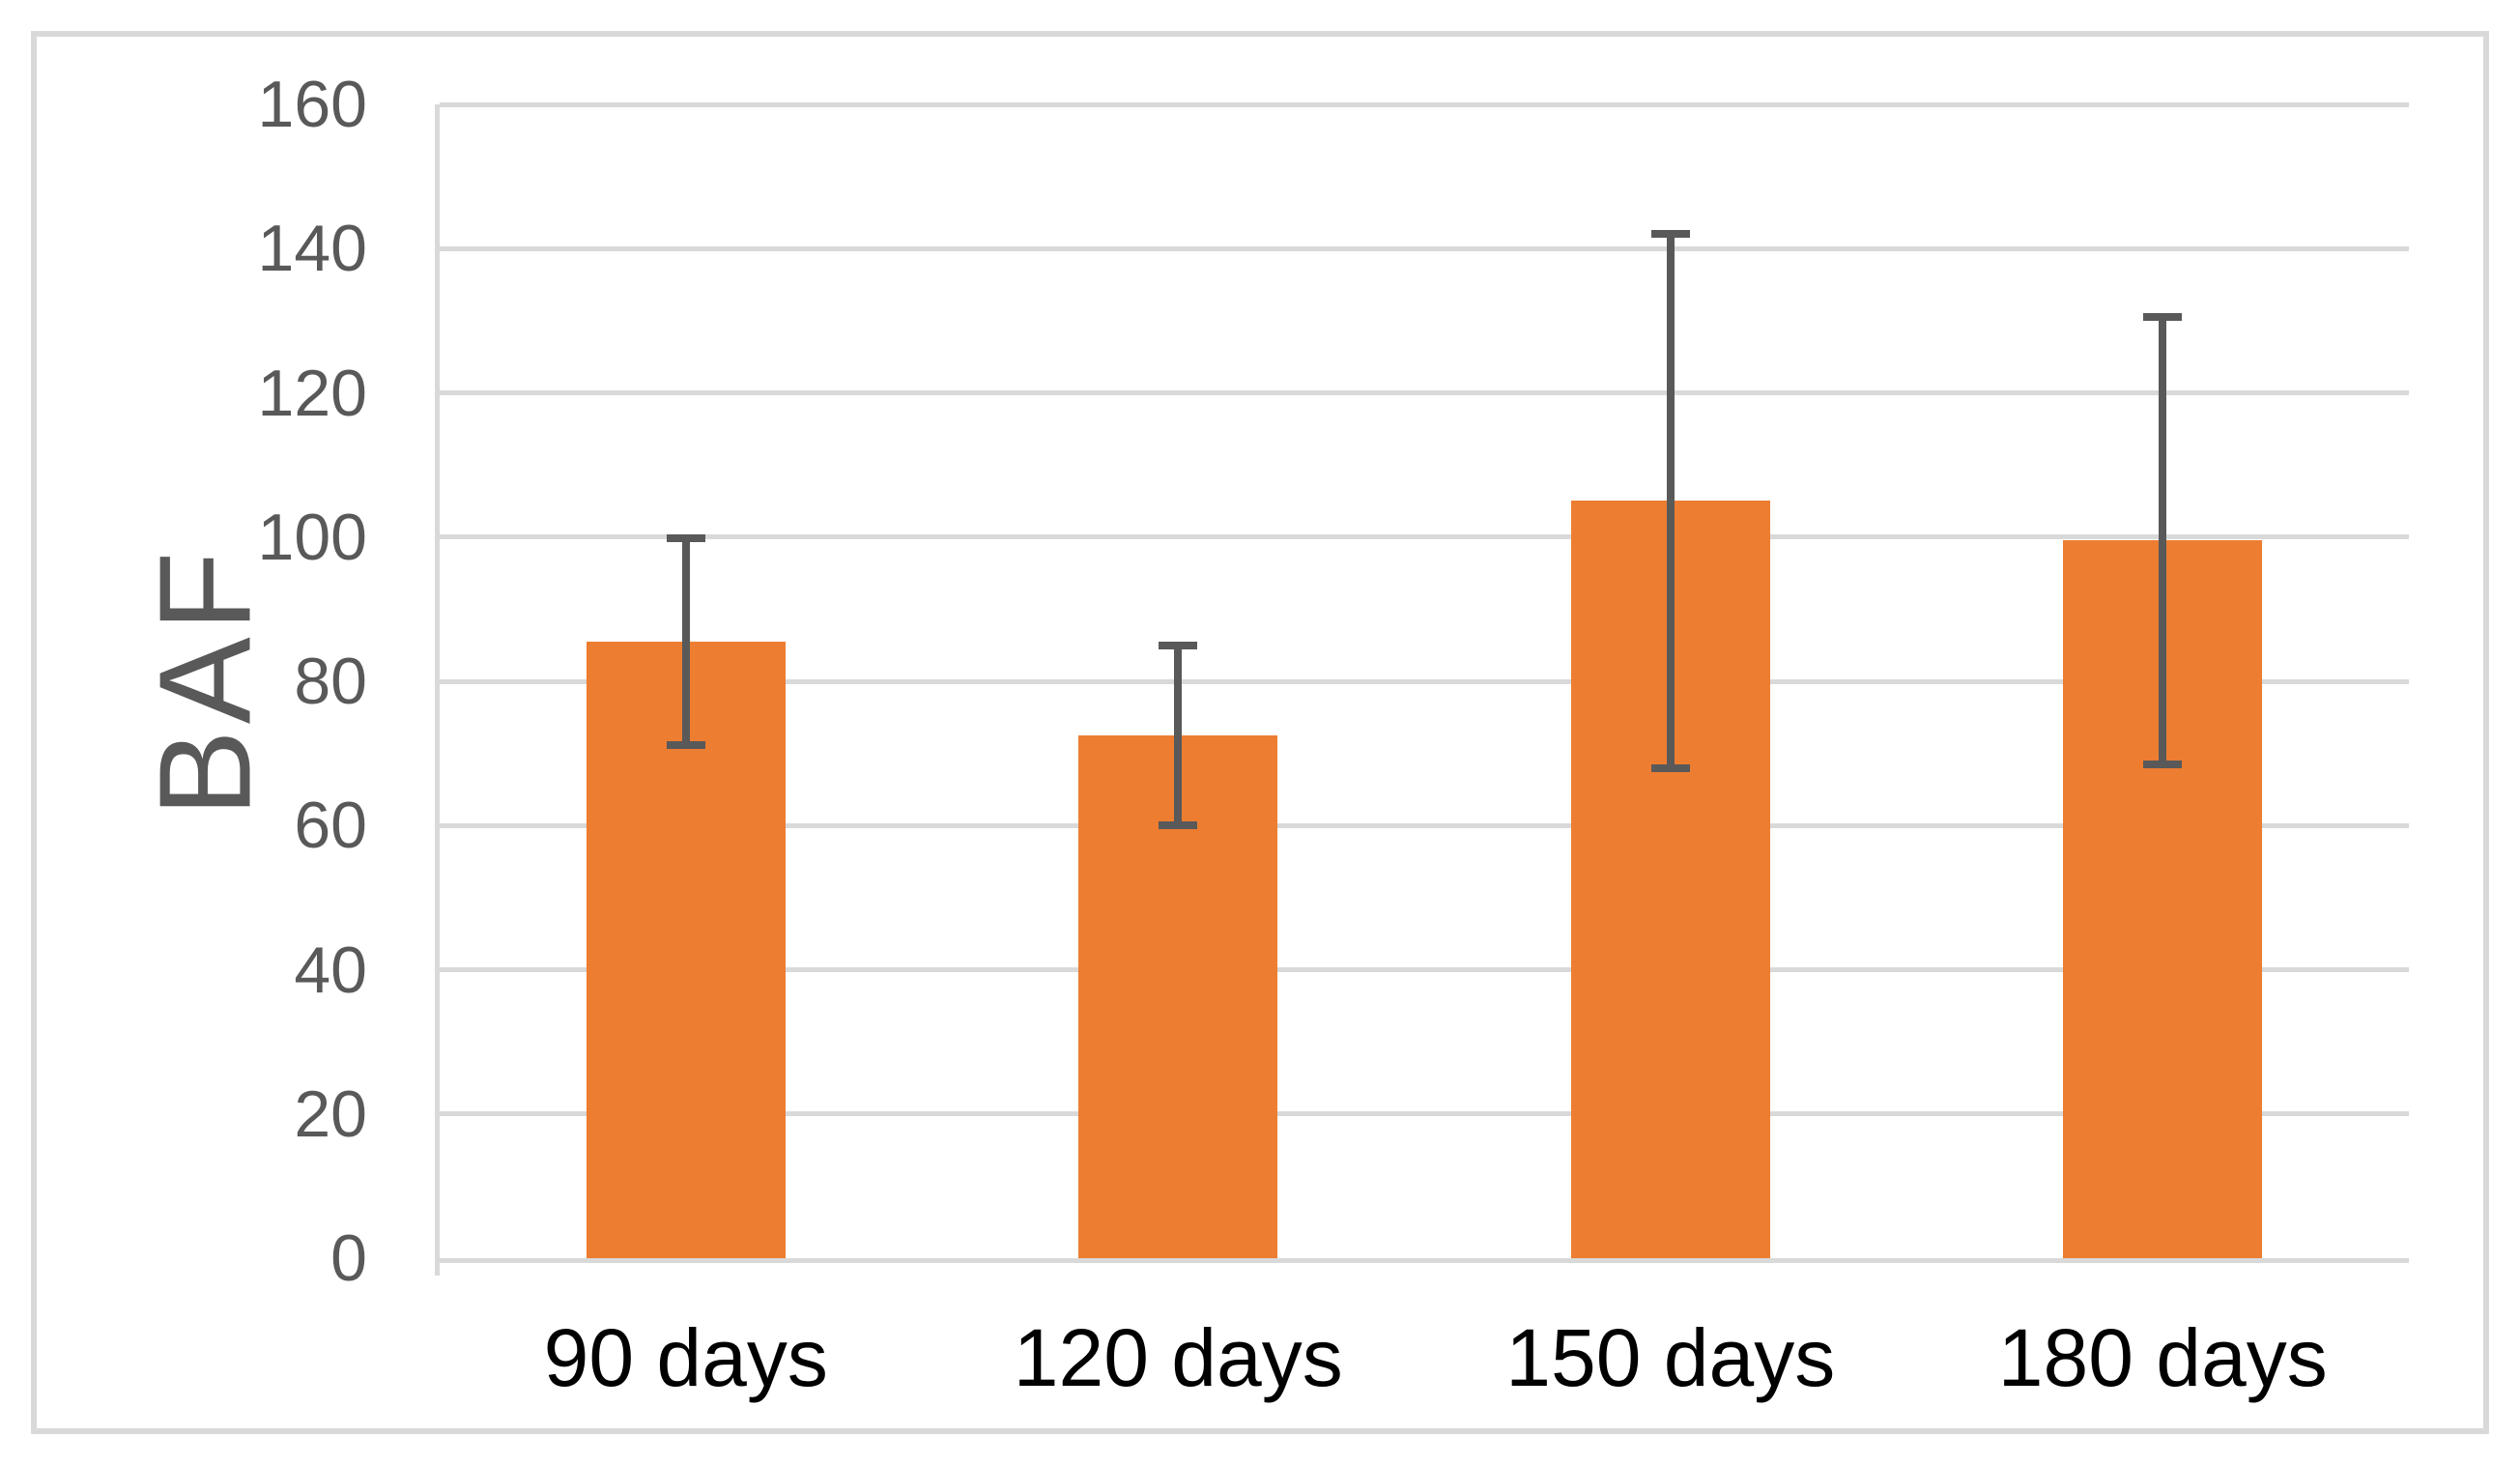 The width and height of the screenshot is (2520, 1465). I want to click on y-tick-label-40: 40, so click(330, 970).